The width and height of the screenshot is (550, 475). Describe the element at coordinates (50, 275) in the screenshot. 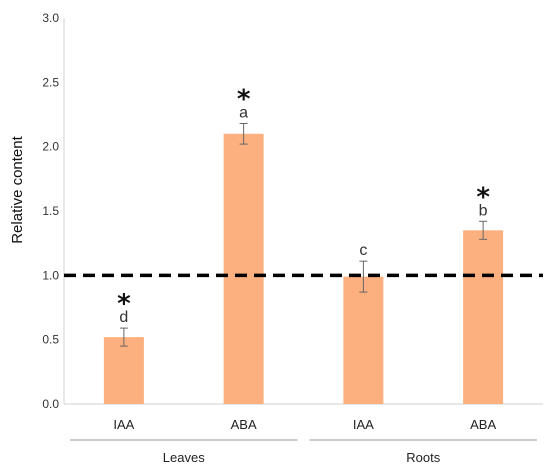

I see `y-tick-label: 1.0` at that location.